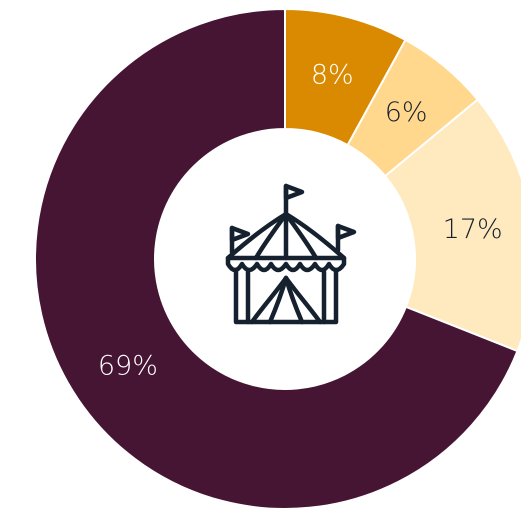 The image size is (521, 524). What do you see at coordinates (291, 254) in the screenshot?
I see `circus-tent-icon` at bounding box center [291, 254].